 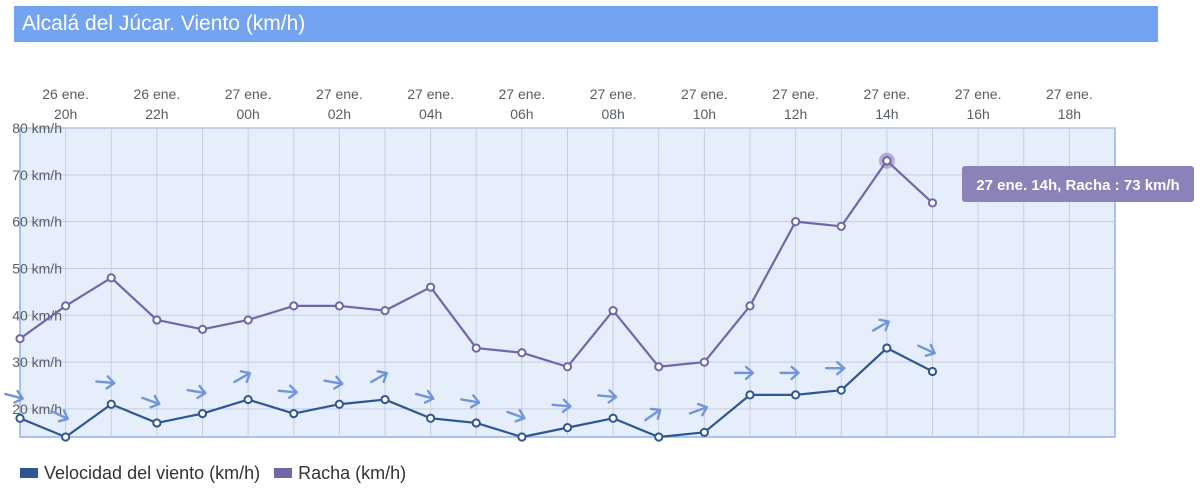 I want to click on x-tick-hour: 00h, so click(x=247, y=114).